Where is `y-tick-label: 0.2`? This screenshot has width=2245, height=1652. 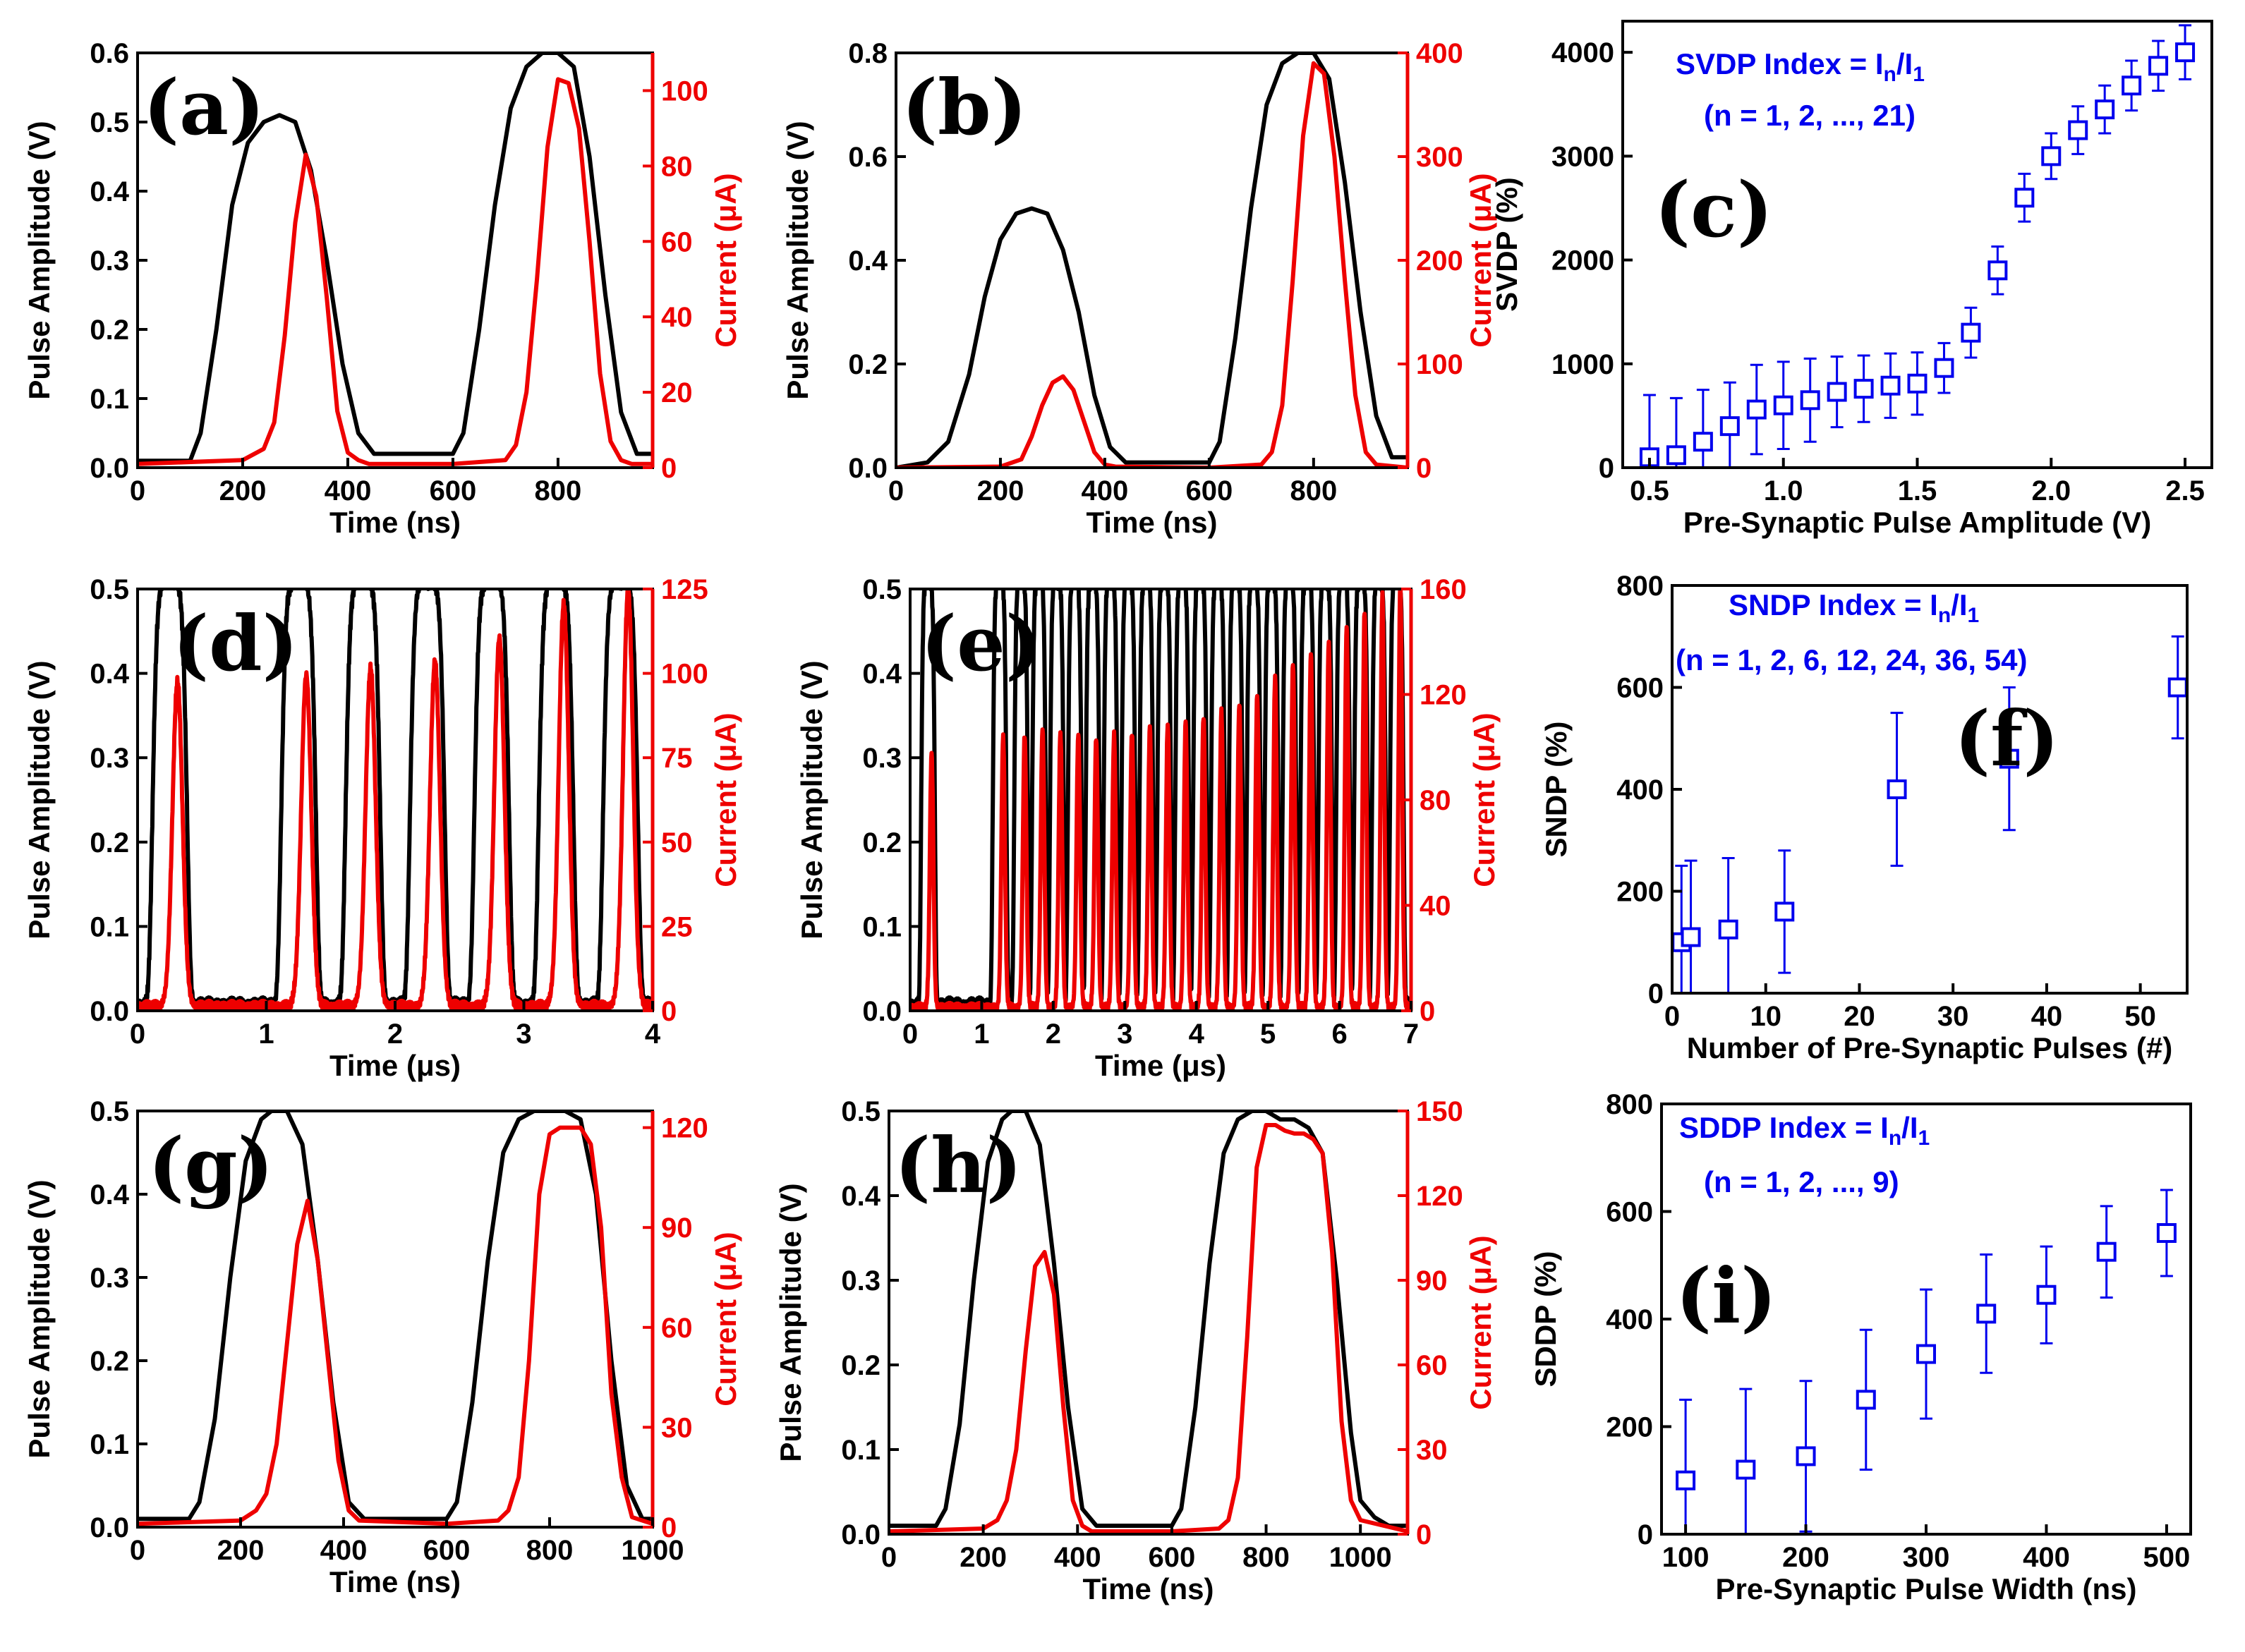 y-tick-label: 0.2 is located at coordinates (861, 1366).